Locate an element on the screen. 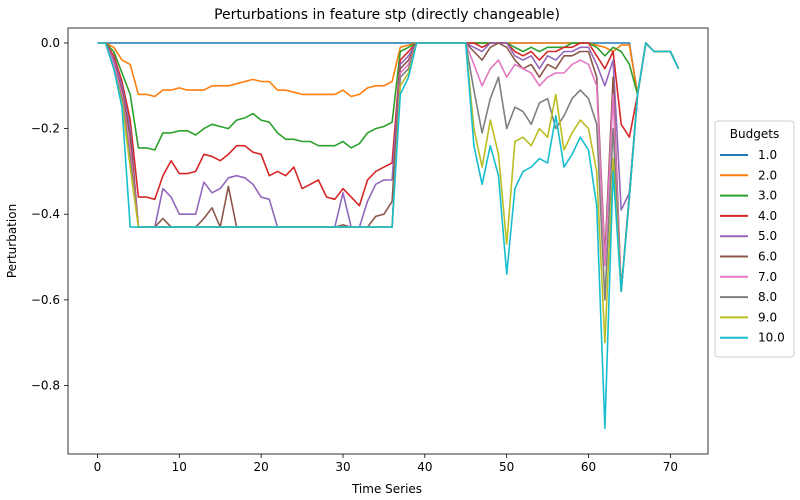 The width and height of the screenshot is (800, 500). series-line-2.0 is located at coordinates (388, 70).